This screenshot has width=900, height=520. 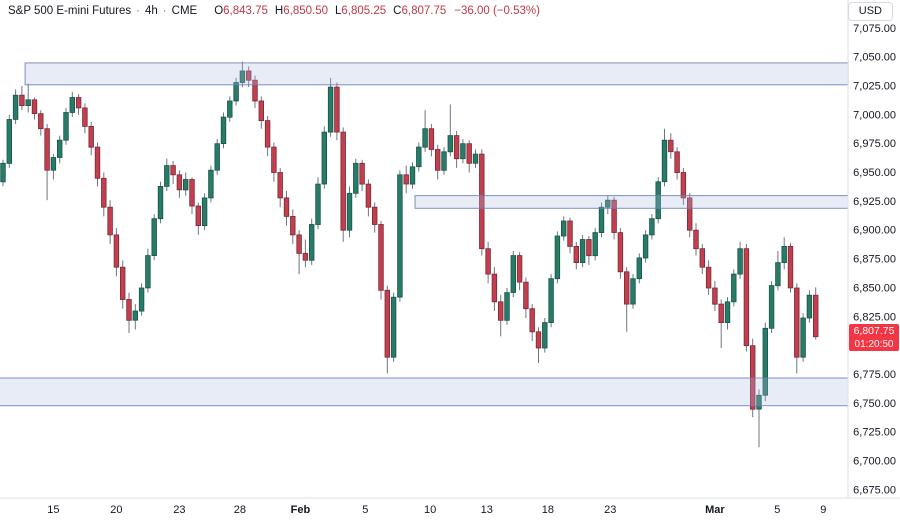 I want to click on time-axis-label: 20, so click(x=116, y=510).